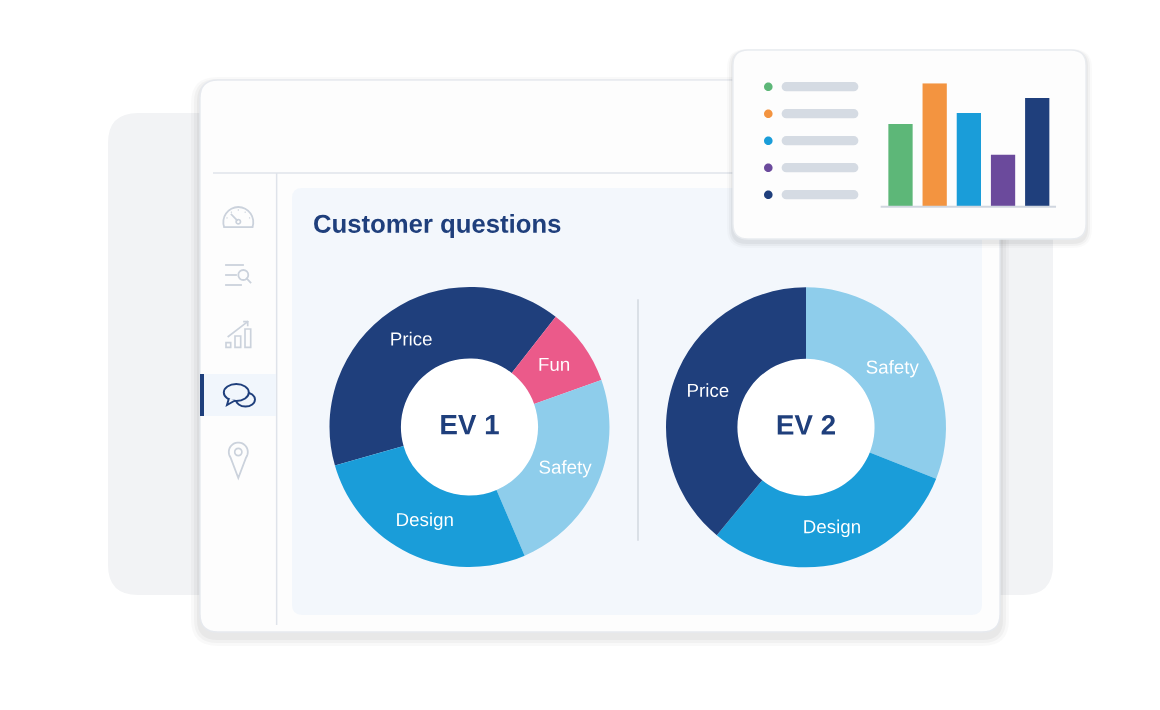  What do you see at coordinates (554, 364) in the screenshot?
I see `slice-label: Fun` at bounding box center [554, 364].